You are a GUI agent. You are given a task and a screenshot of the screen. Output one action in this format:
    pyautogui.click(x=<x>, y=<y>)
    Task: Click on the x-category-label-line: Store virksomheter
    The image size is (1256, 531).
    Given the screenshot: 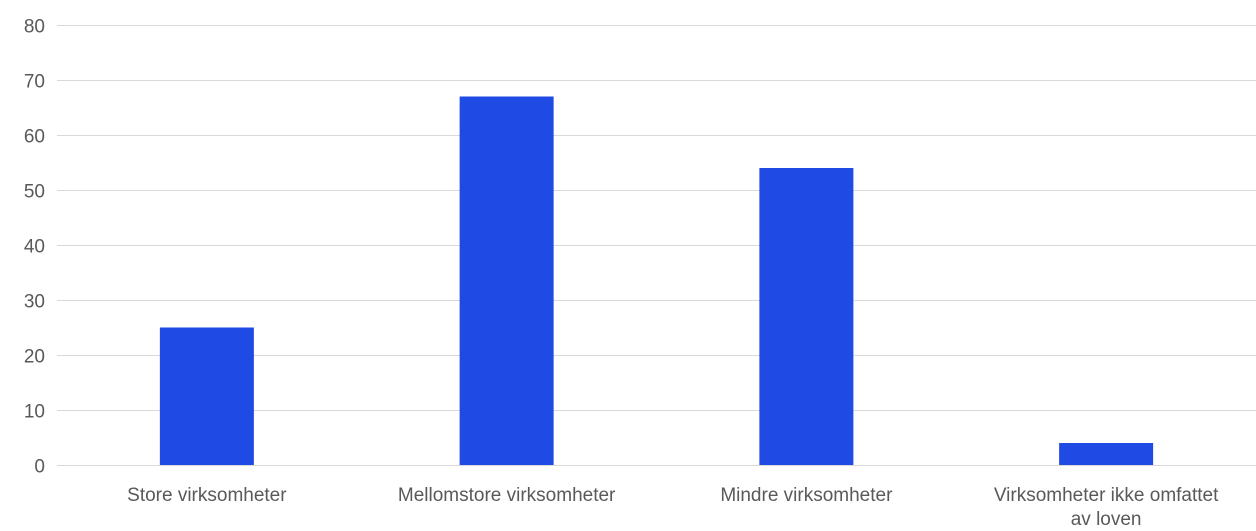 What is the action you would take?
    pyautogui.click(x=207, y=495)
    